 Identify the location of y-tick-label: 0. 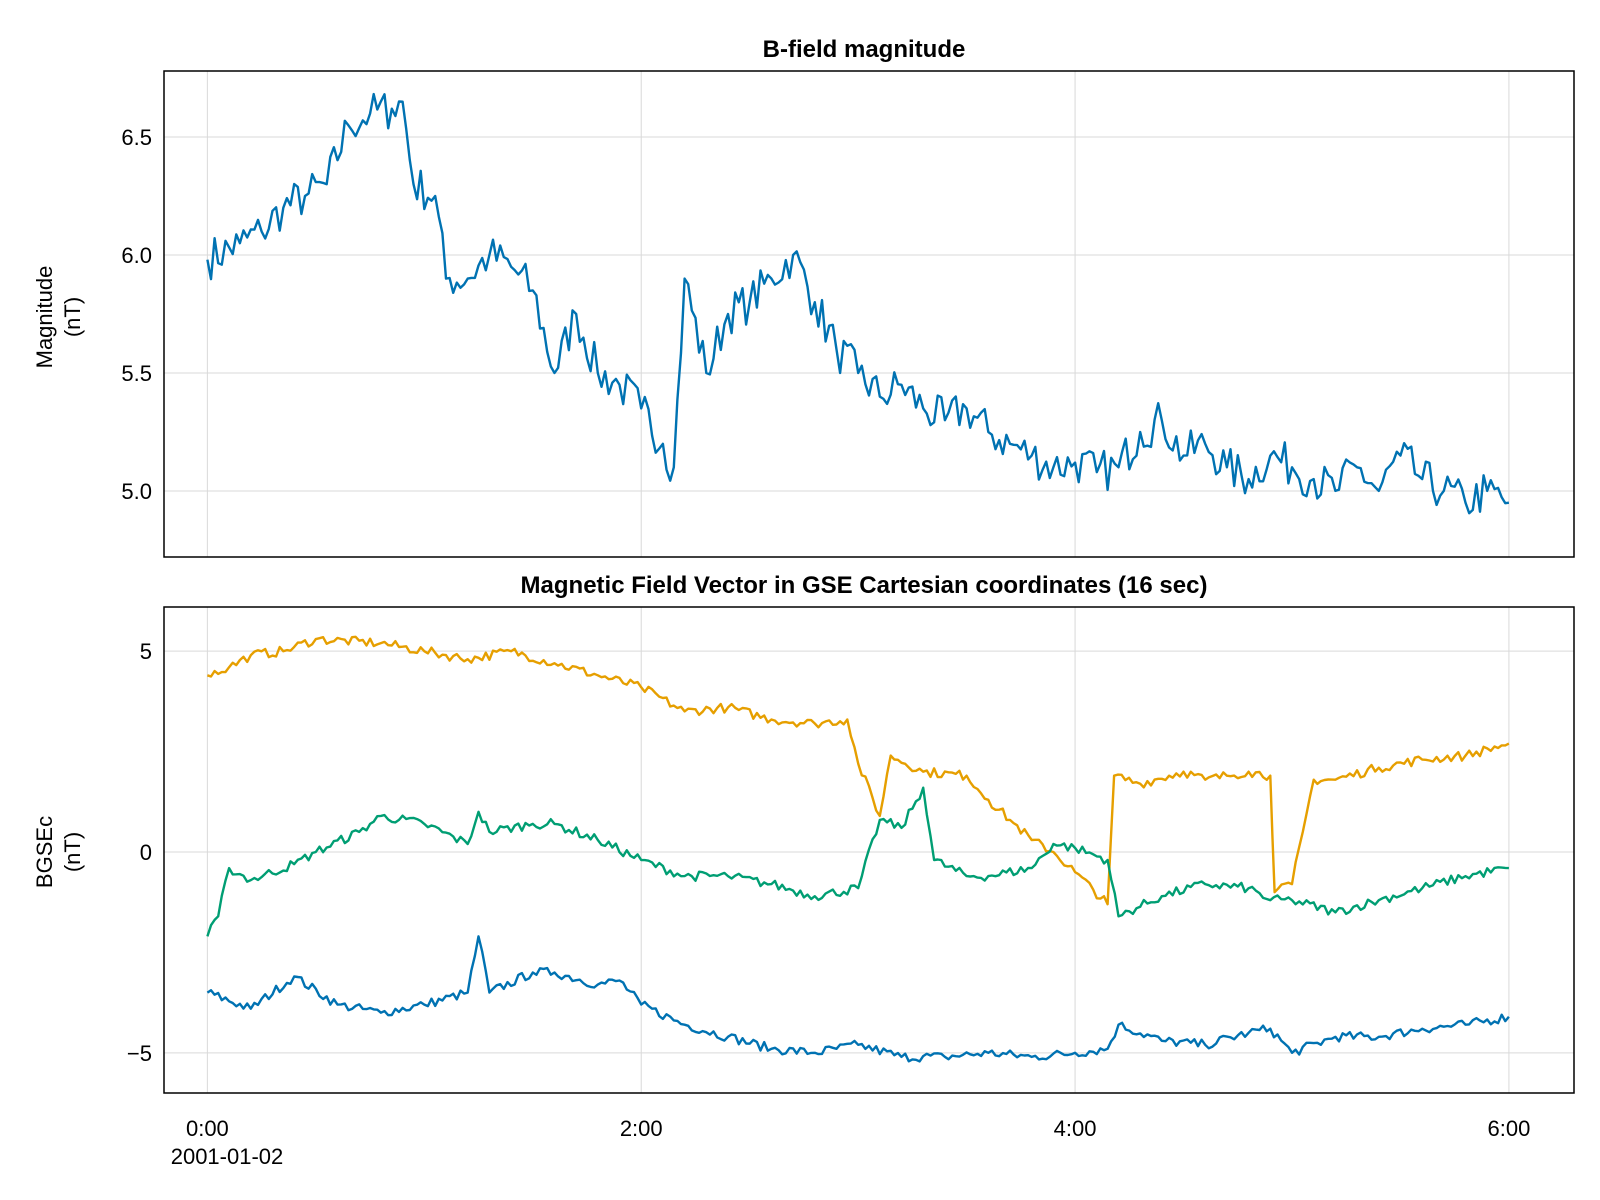
(146, 852).